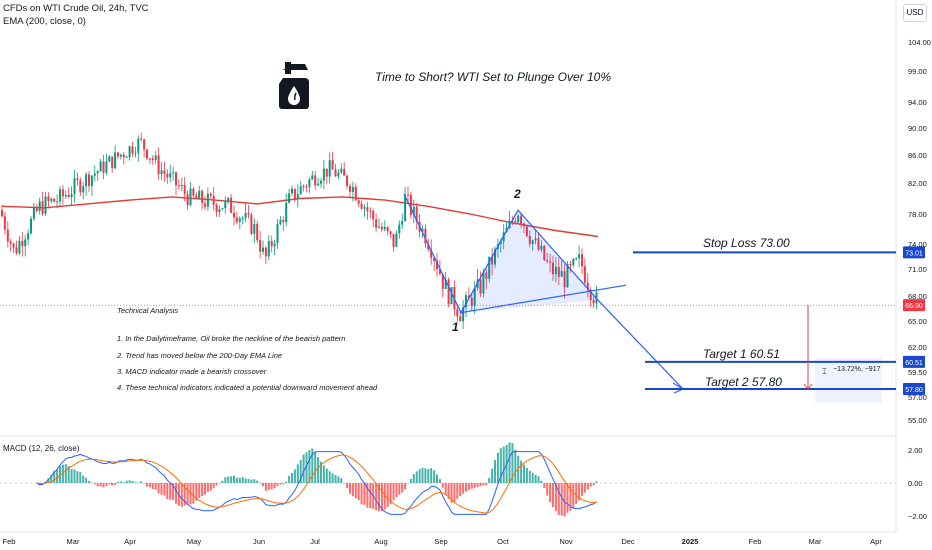 This screenshot has width=932, height=550. I want to click on stop-loss-tag-text: 73.01, so click(914, 253).